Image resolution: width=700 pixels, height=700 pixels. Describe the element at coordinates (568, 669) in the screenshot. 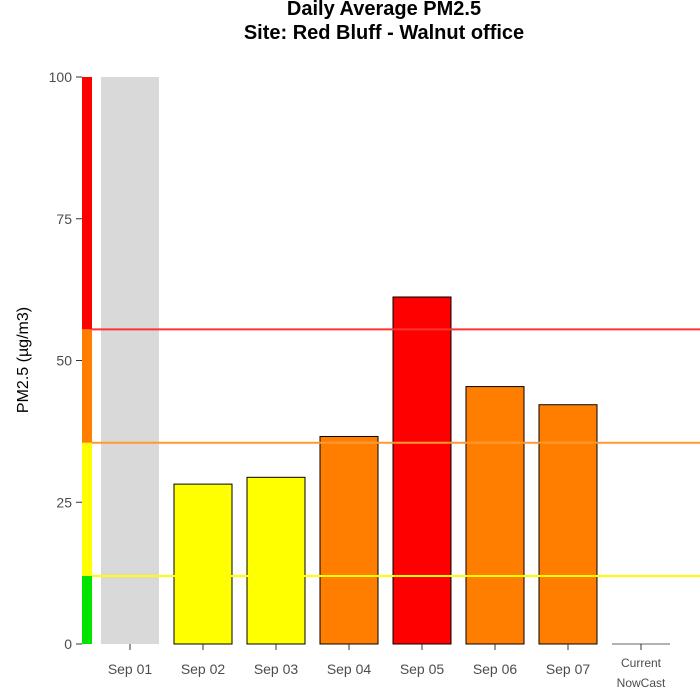

I see `x-tick-label-6: Sep 07` at that location.